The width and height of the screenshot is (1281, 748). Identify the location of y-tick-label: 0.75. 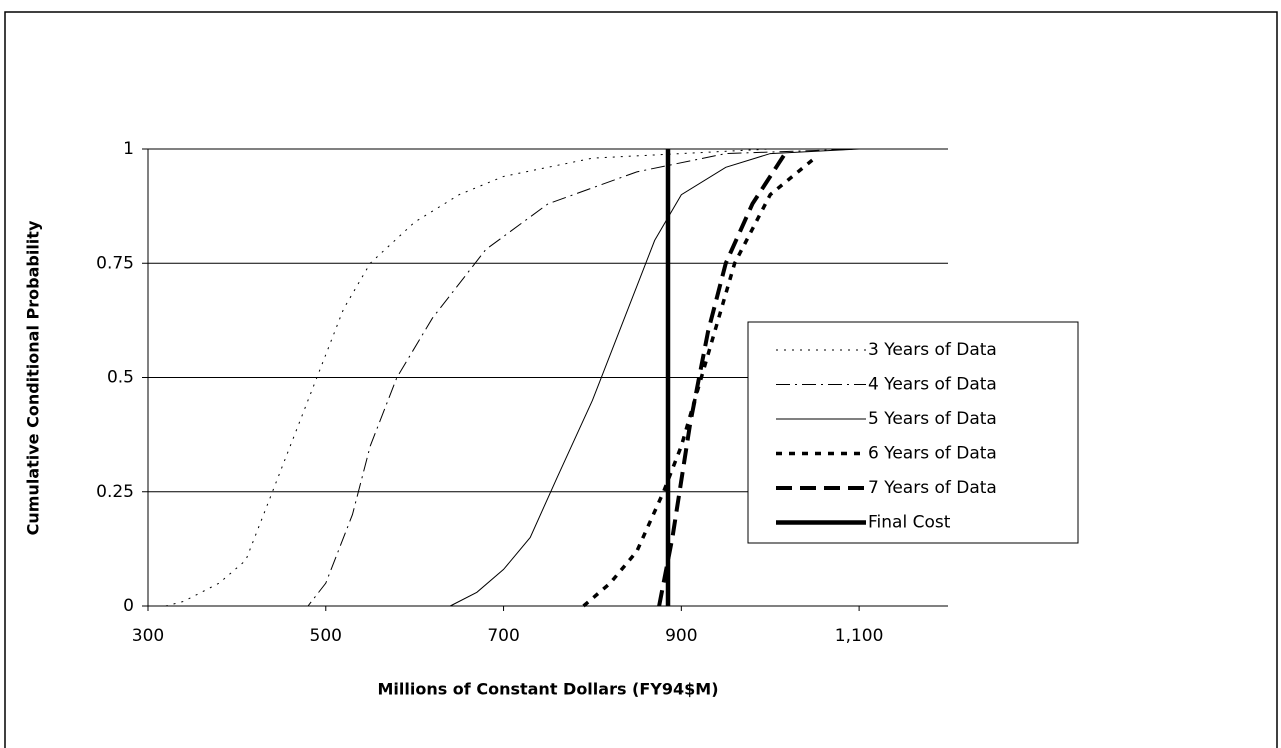
(115, 263).